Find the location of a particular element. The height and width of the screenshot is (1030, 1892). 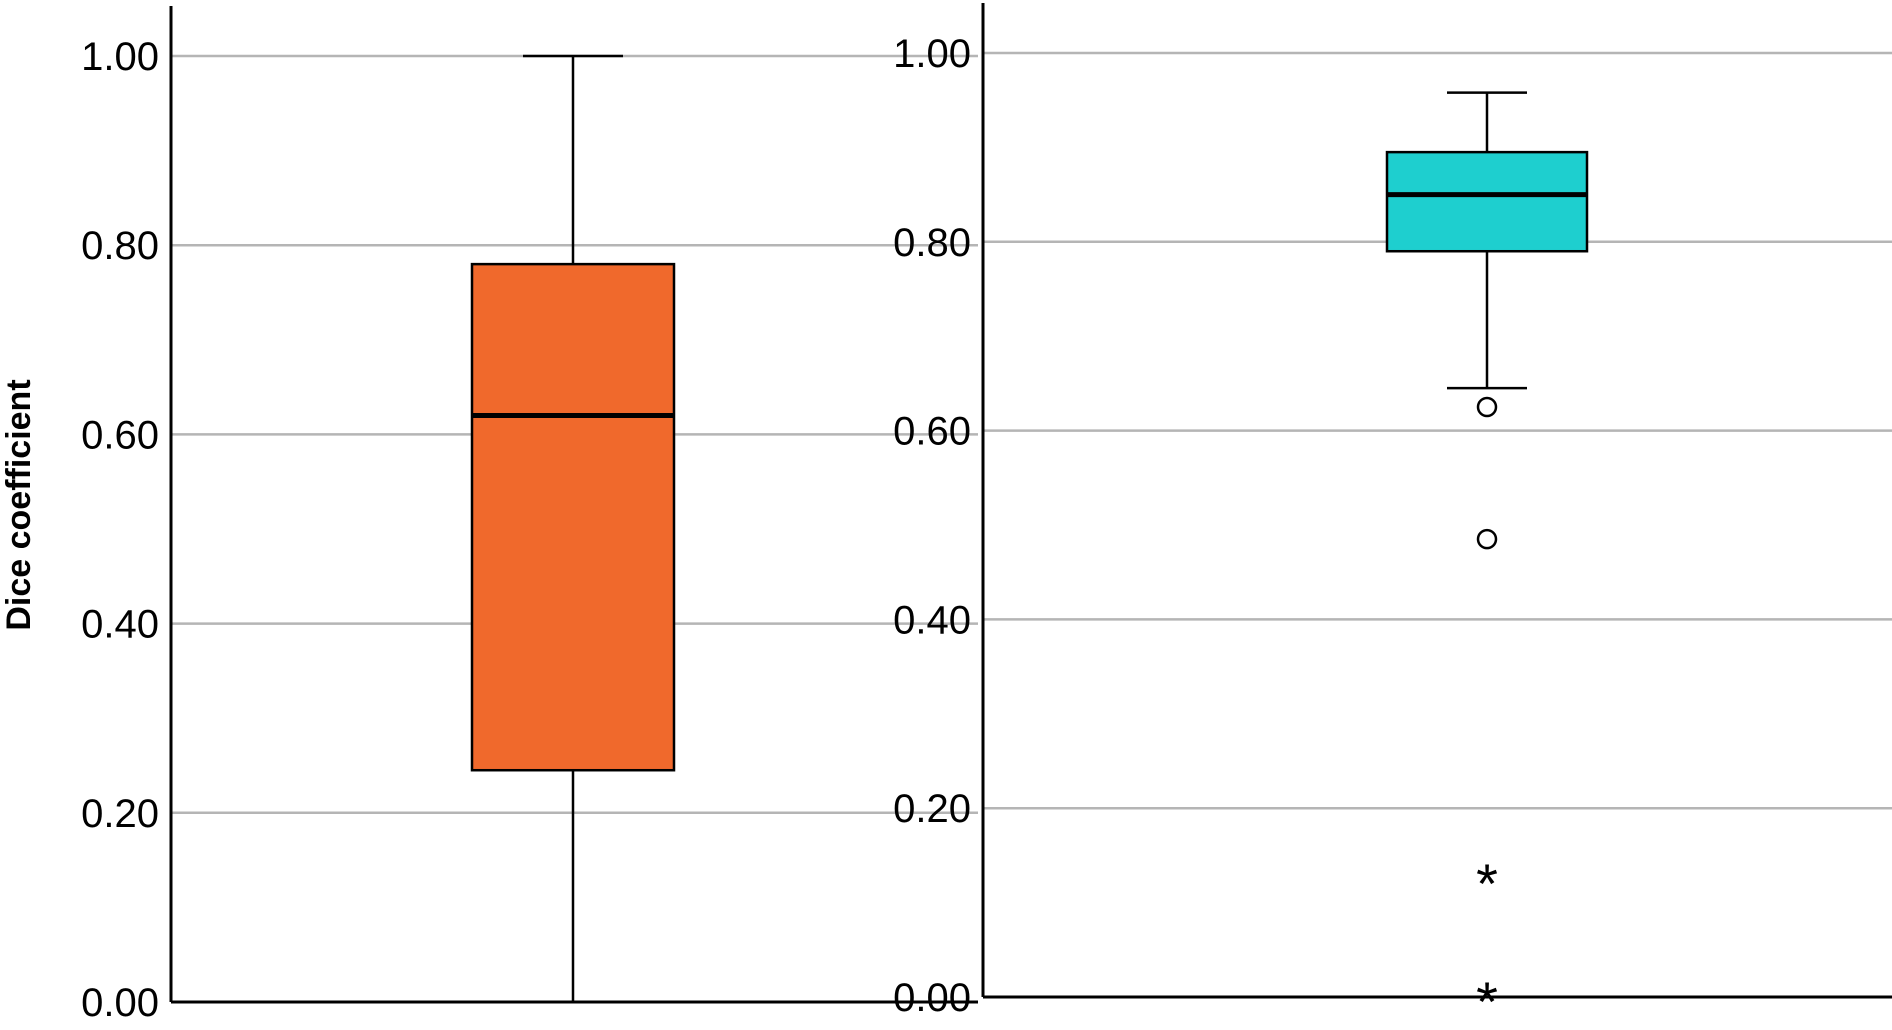

panel-1-y-tick-label: 0.40 is located at coordinates (120, 625).